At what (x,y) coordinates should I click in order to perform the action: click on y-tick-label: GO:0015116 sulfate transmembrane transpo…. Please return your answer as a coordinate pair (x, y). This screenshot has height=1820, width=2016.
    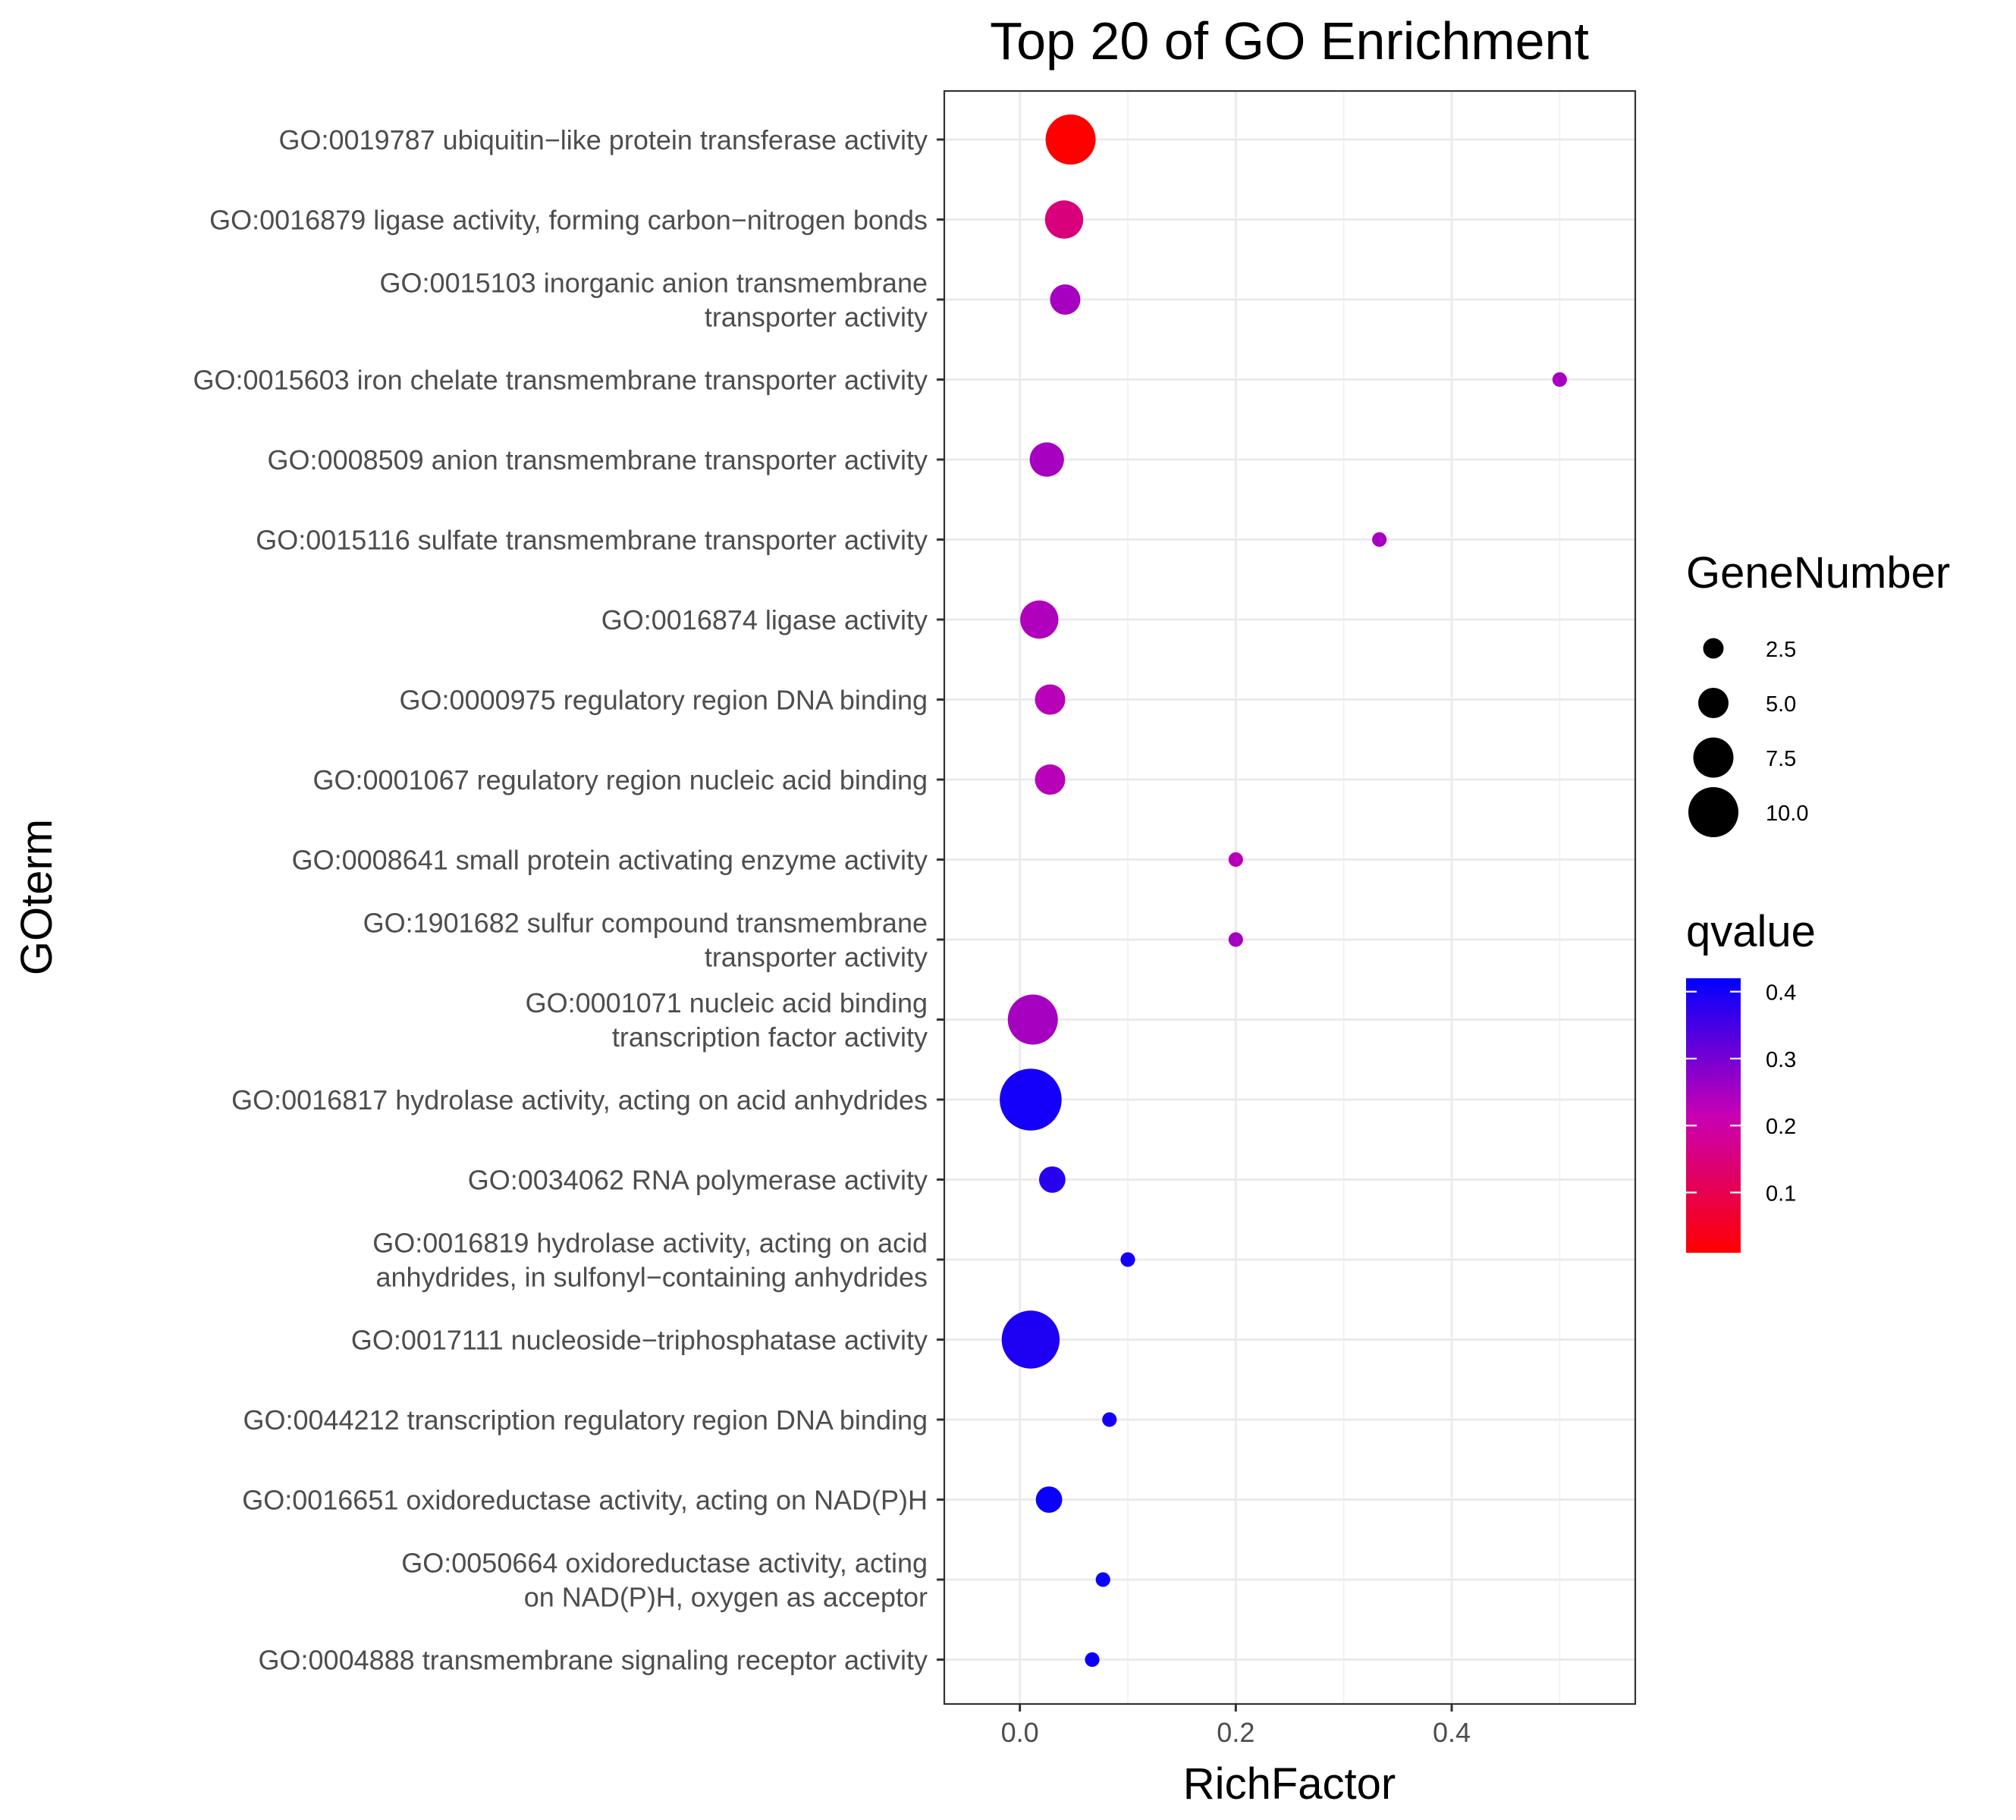
    Looking at the image, I should click on (592, 540).